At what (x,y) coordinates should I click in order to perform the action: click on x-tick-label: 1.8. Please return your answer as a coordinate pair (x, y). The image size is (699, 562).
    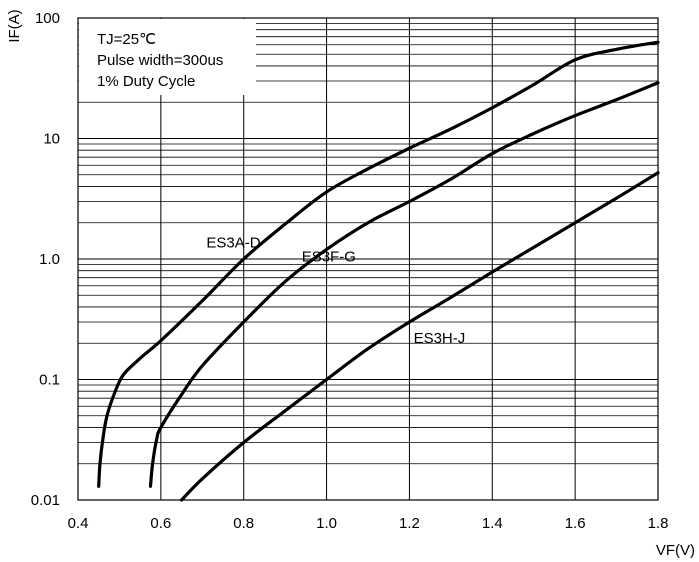
    Looking at the image, I should click on (658, 523).